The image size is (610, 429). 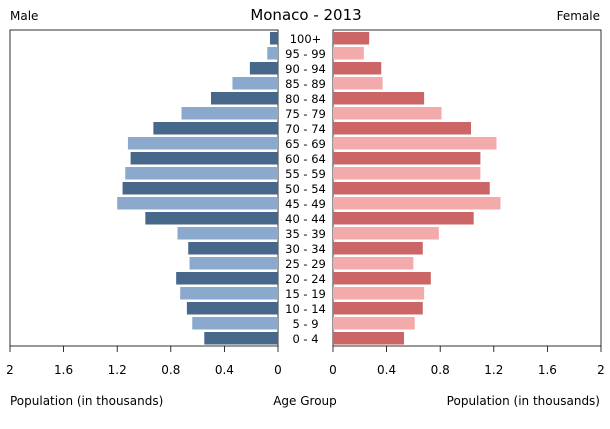 What do you see at coordinates (305, 99) in the screenshot?
I see `age-group-label: 80 - 84` at bounding box center [305, 99].